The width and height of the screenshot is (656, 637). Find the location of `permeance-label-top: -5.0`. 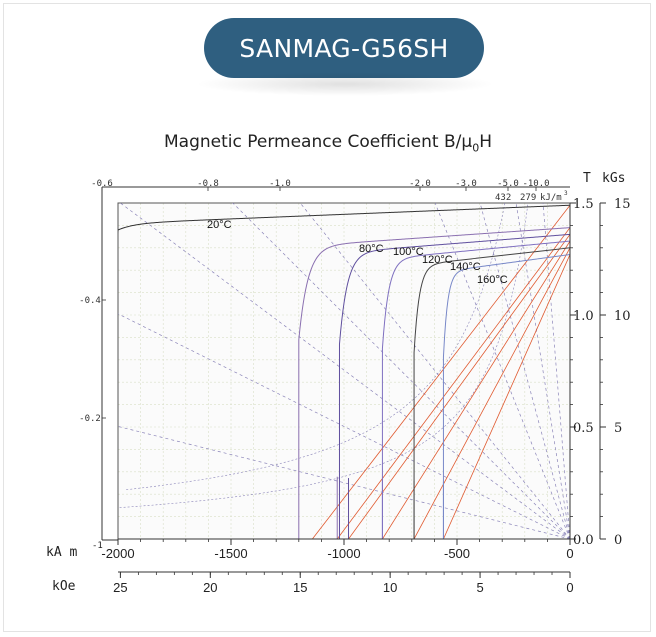

permeance-label-top: -5.0 is located at coordinates (508, 184).